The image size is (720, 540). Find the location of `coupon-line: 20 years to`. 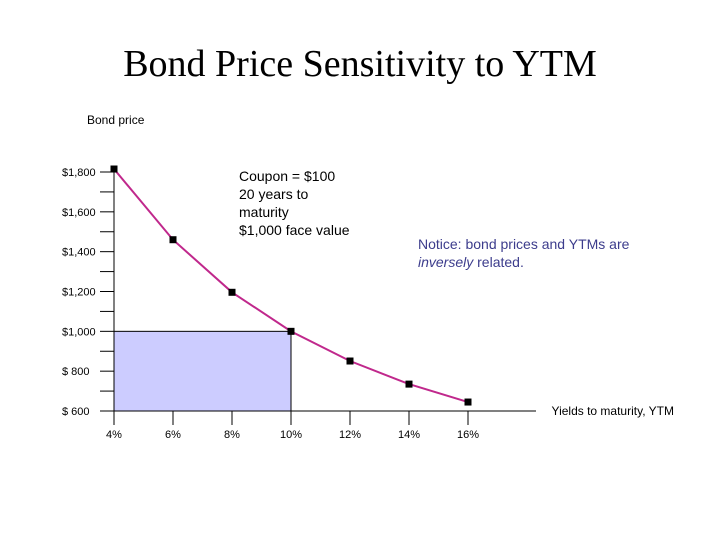

coupon-line: 20 years to is located at coordinates (274, 194).